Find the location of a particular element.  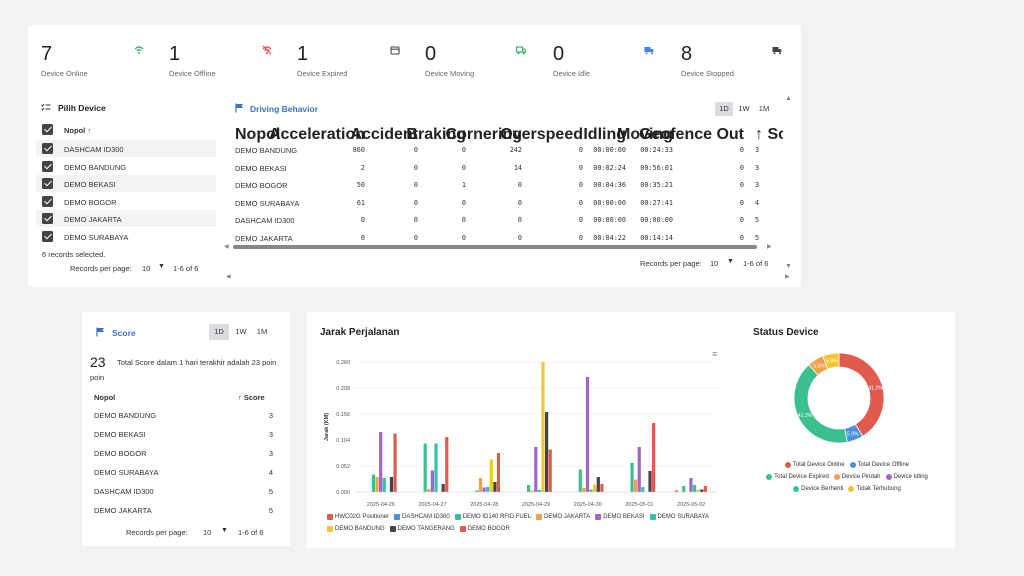

table-row: DEMO JAKARTA 0 0 0 0 0 00:04:22 00:14:14 0 5 is located at coordinates (503, 239).